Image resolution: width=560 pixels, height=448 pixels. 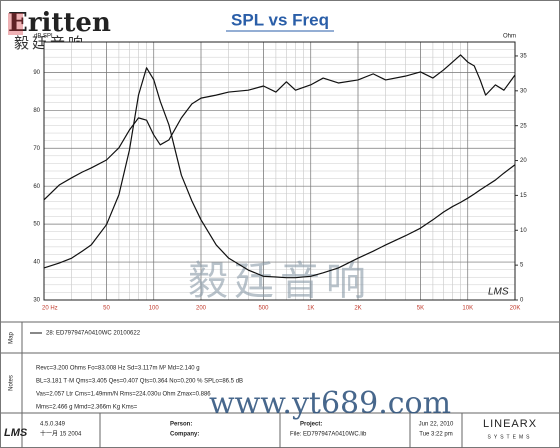 What do you see at coordinates (53, 425) in the screenshot?
I see `version: 4.5.0.349` at bounding box center [53, 425].